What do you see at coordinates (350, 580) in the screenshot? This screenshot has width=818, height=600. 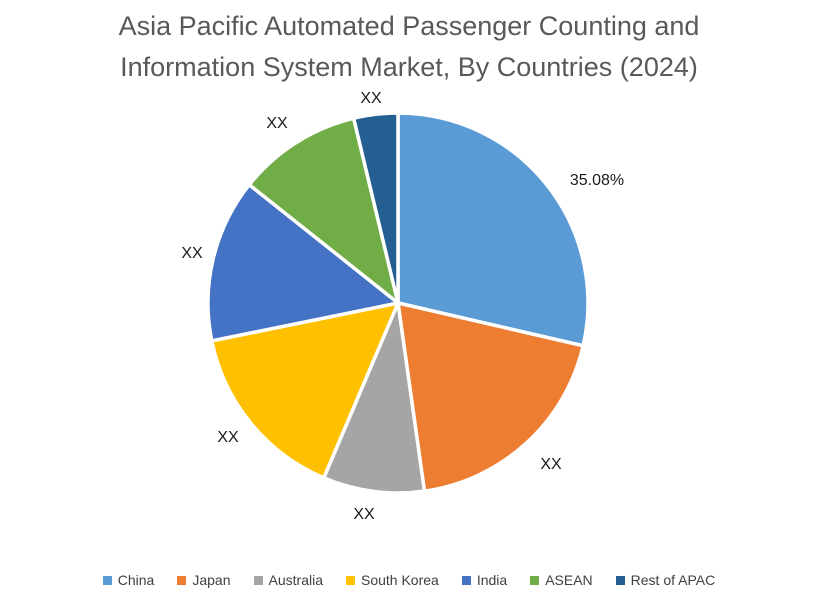 I see `legend-swatch-south-korea` at bounding box center [350, 580].